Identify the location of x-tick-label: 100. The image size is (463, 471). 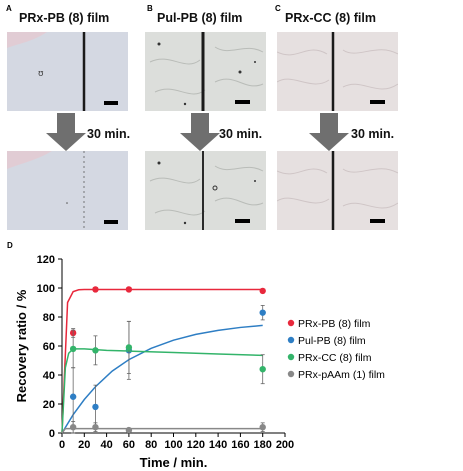
(173, 445).